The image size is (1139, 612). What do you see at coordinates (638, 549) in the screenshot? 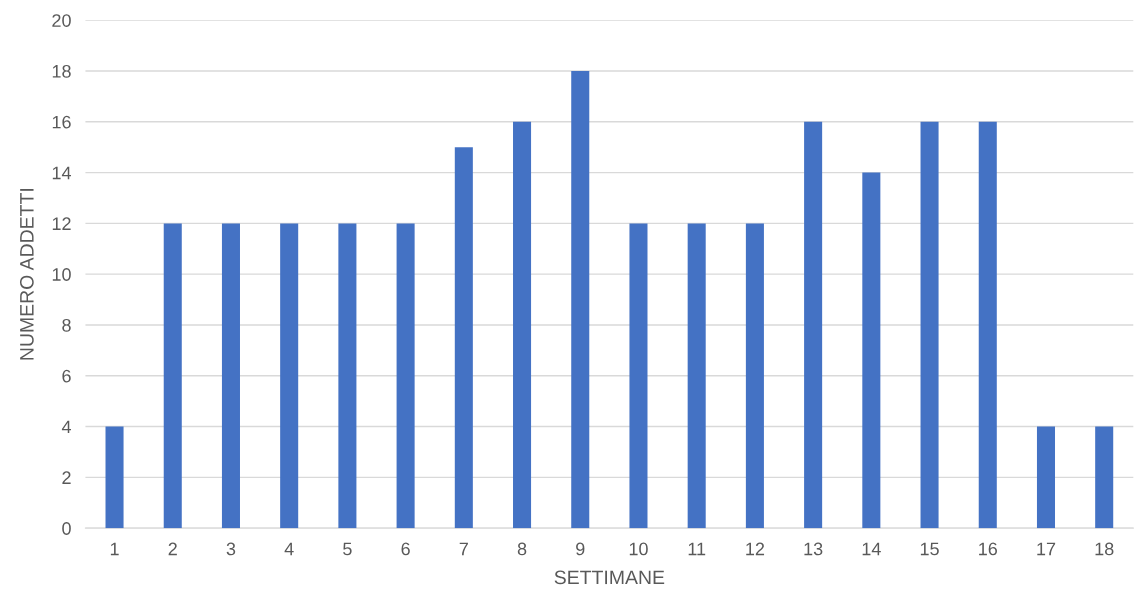
I see `x-tick-label: 10` at bounding box center [638, 549].